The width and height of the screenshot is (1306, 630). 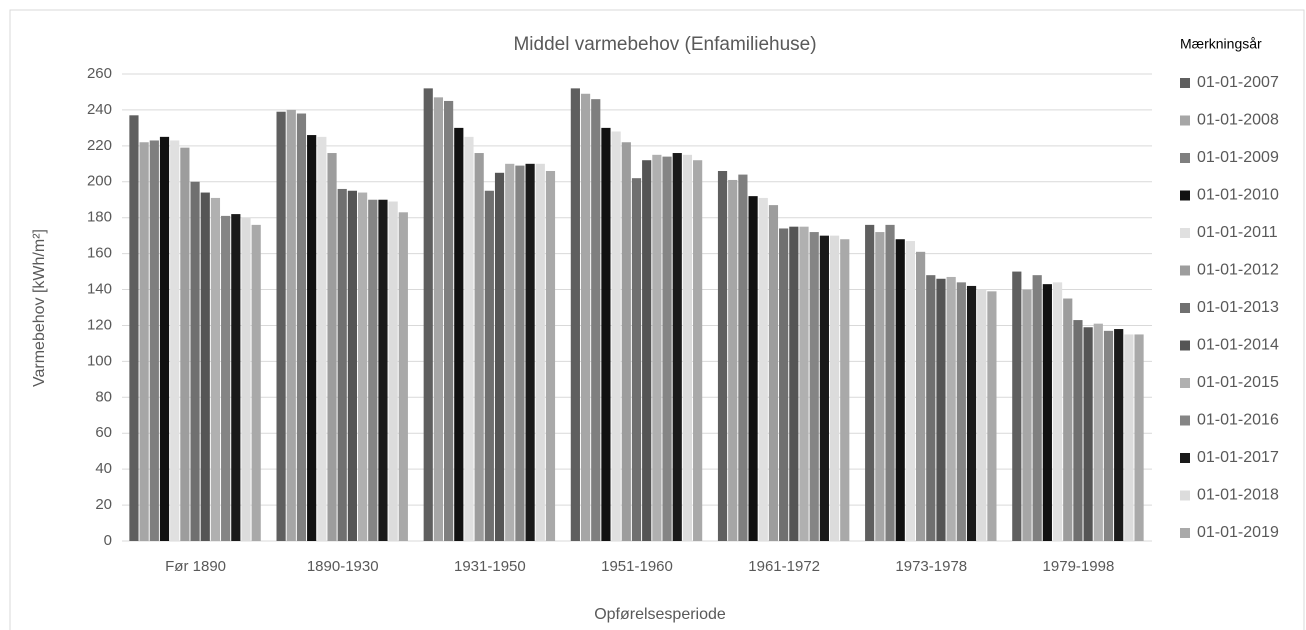 What do you see at coordinates (99, 253) in the screenshot?
I see `y-tick-label: 160` at bounding box center [99, 253].